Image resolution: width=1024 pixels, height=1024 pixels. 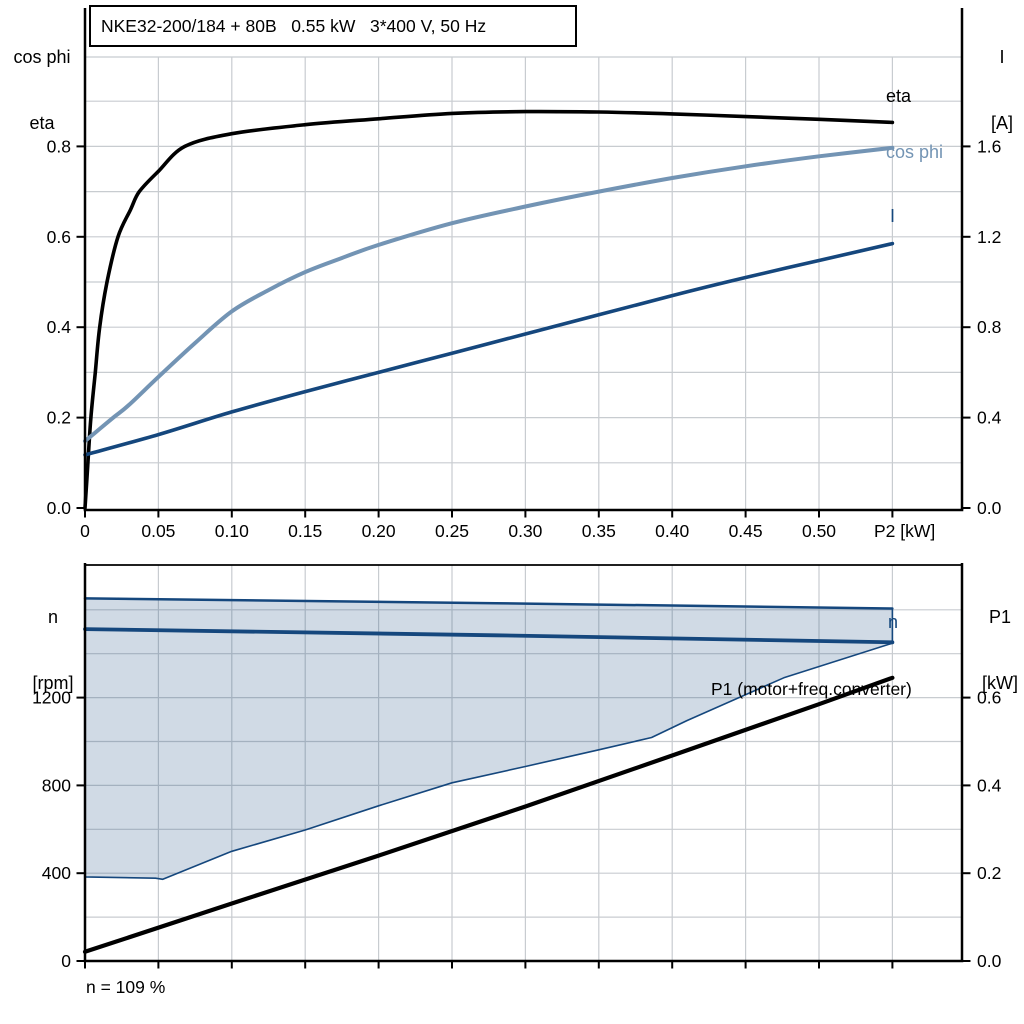 What do you see at coordinates (66, 961) in the screenshot?
I see `left-tick-label: 0` at bounding box center [66, 961].